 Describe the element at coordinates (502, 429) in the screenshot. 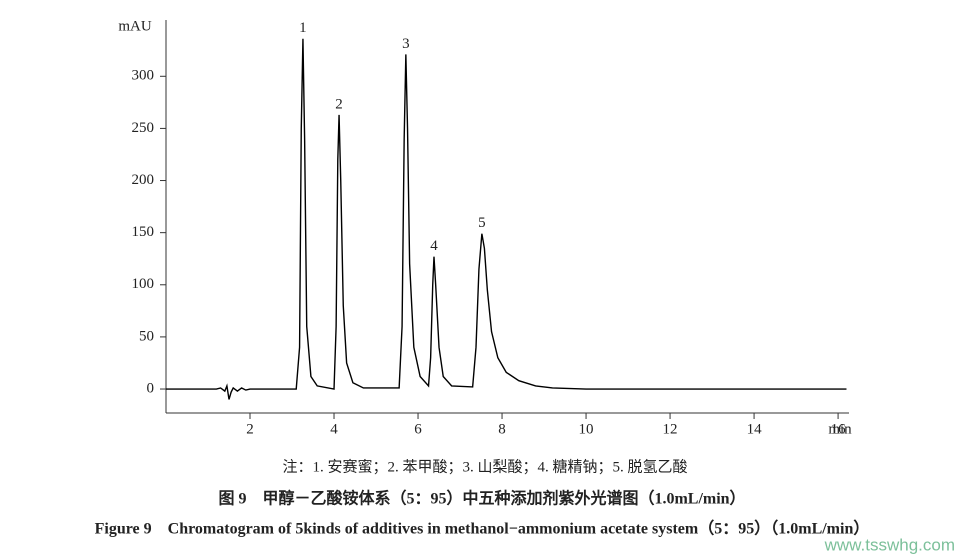

I see `x-tick-label: 8` at that location.